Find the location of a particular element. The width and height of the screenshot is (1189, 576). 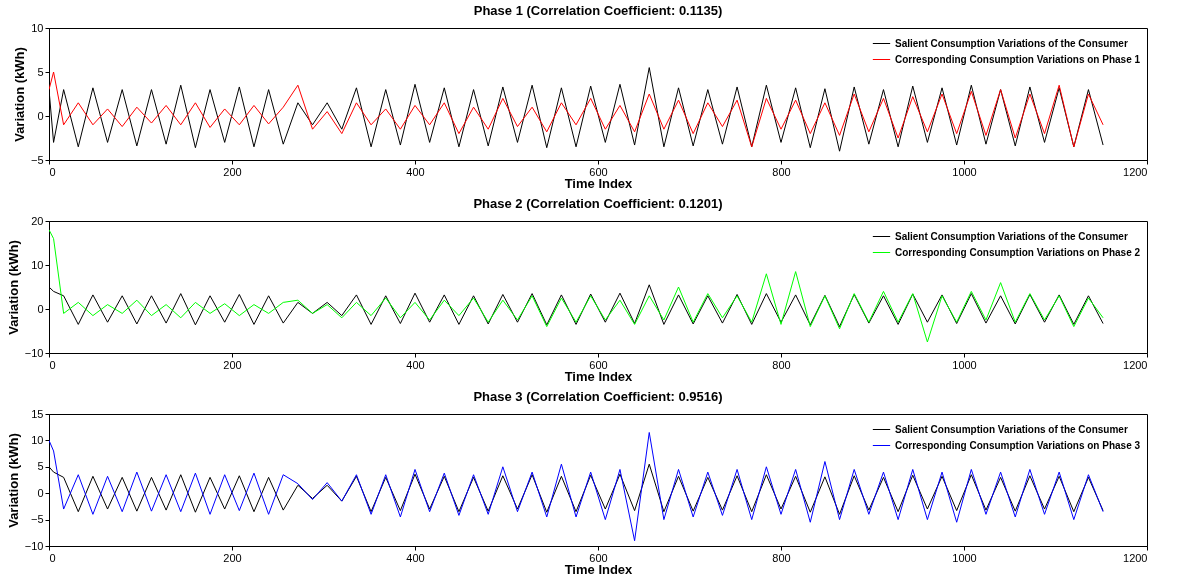

chart-title: Phase 1 (Correlation Coefficient: 0.1135) is located at coordinates (598, 10).